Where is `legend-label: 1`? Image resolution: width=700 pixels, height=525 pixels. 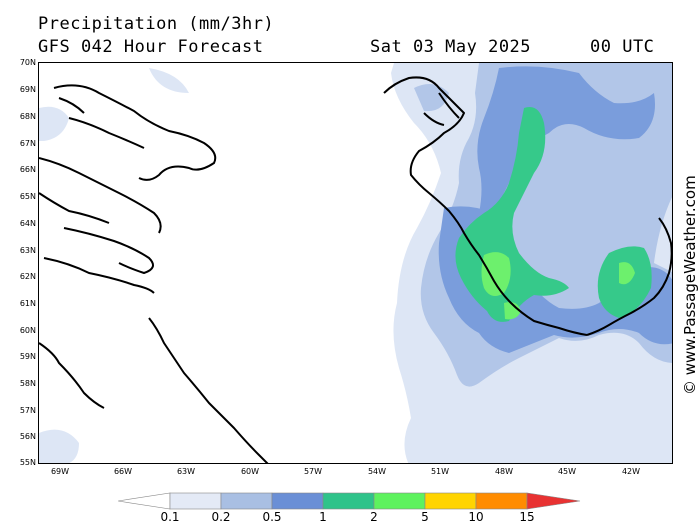 legend-label: 1 is located at coordinates (323, 517).